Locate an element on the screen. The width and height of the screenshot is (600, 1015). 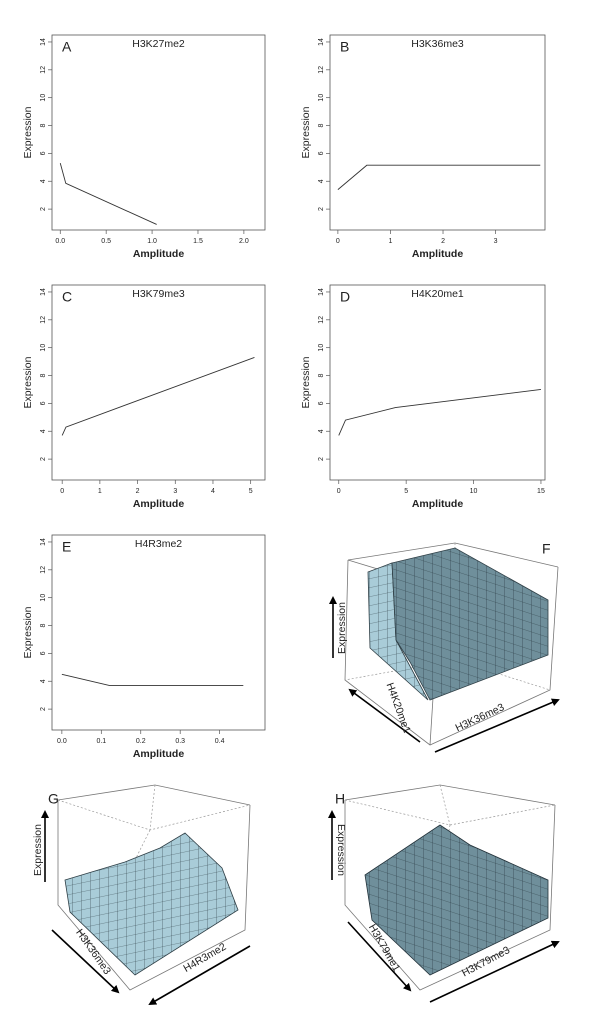
surface-panel: G Expression H3K36me3 H4R3me2 is located at coordinates (141, 895).